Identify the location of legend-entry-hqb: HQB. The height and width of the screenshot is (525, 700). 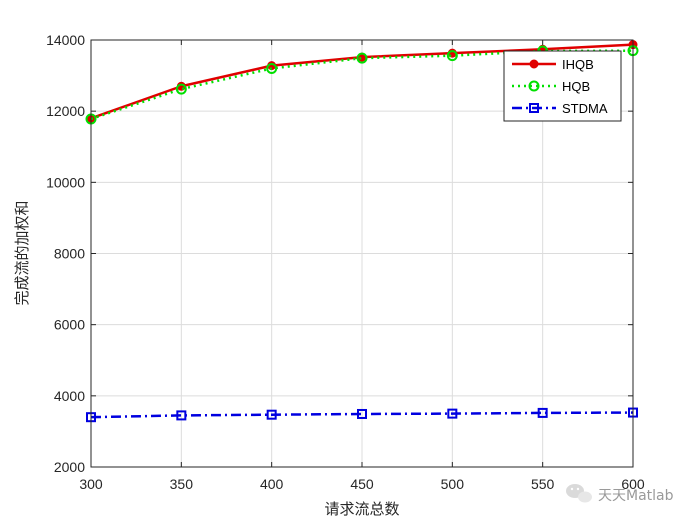
(551, 86).